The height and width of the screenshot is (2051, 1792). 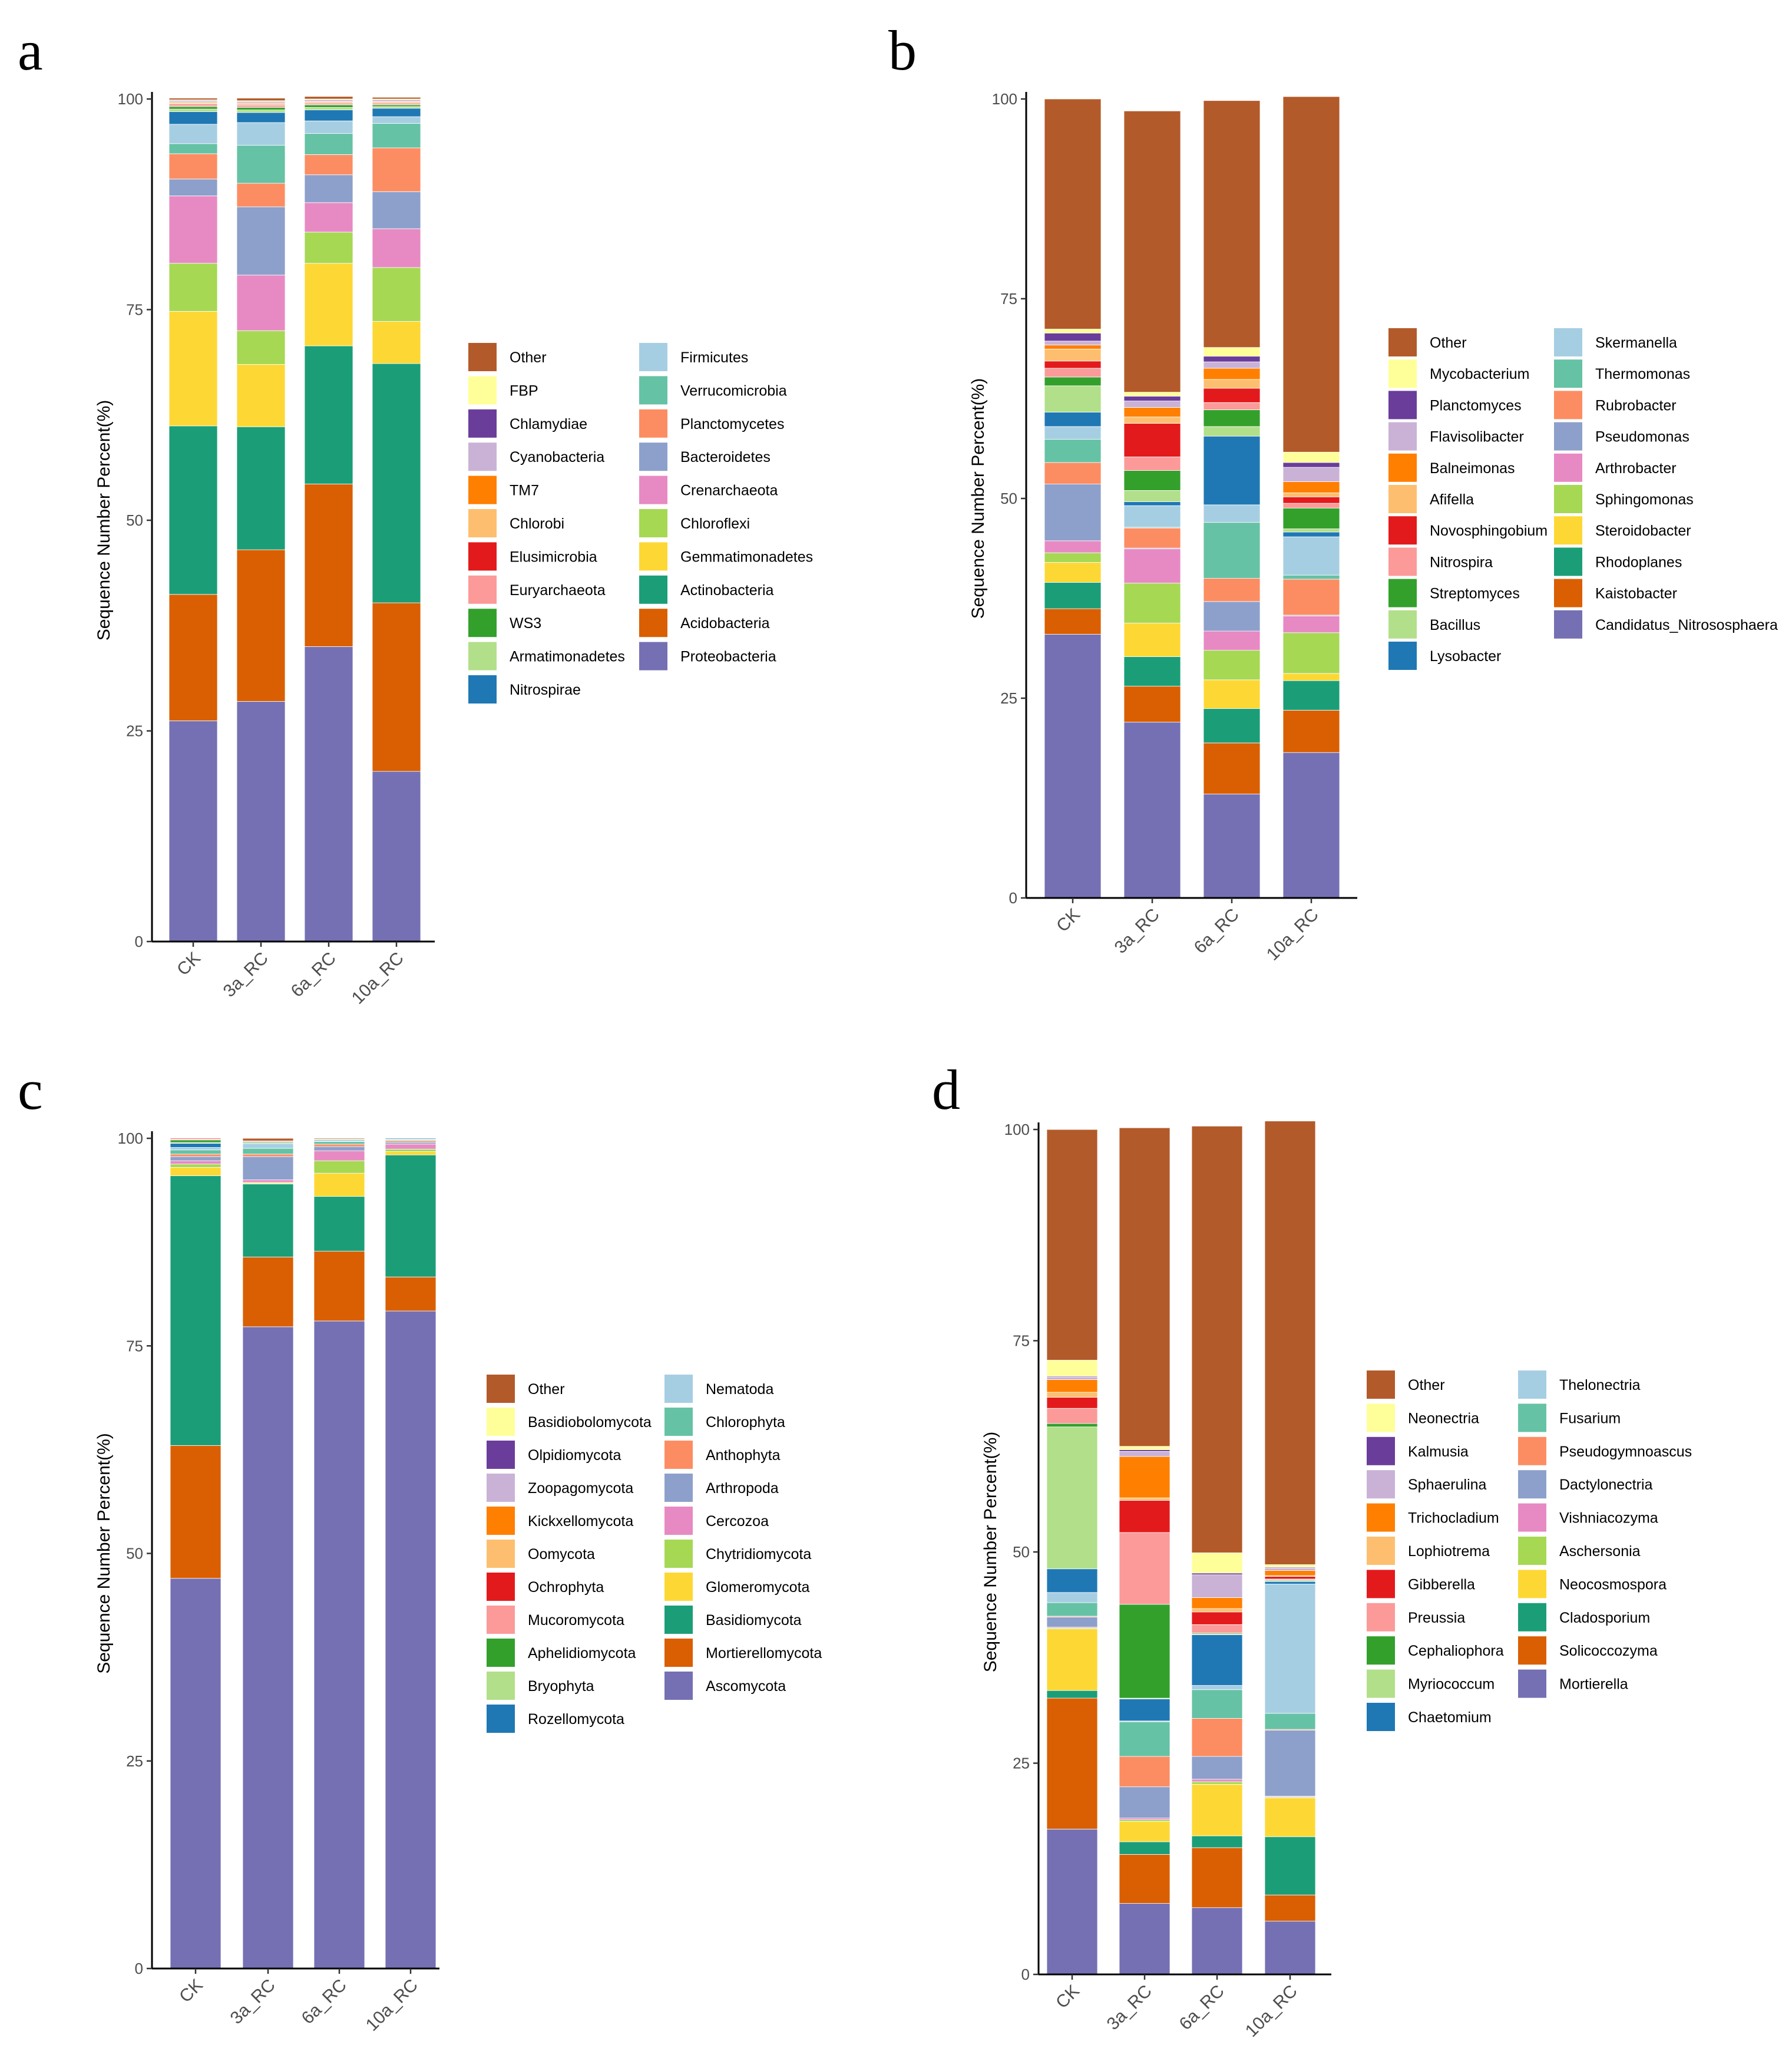 What do you see at coordinates (392, 2006) in the screenshot?
I see `panel-c-xtick-label-10a-rc: 10a_RC` at bounding box center [392, 2006].